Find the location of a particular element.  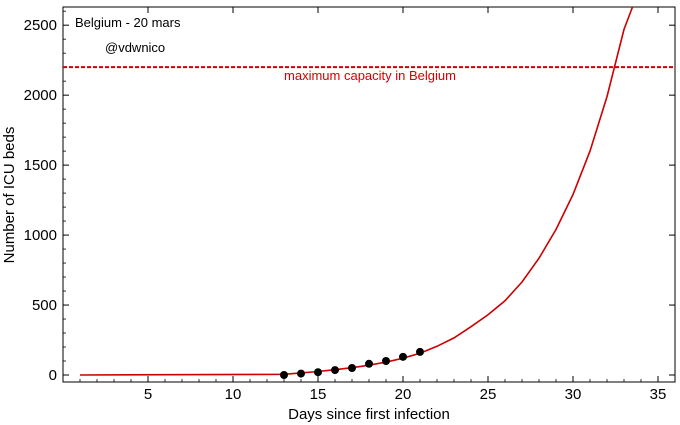

x-tick-label: 20 is located at coordinates (403, 394).